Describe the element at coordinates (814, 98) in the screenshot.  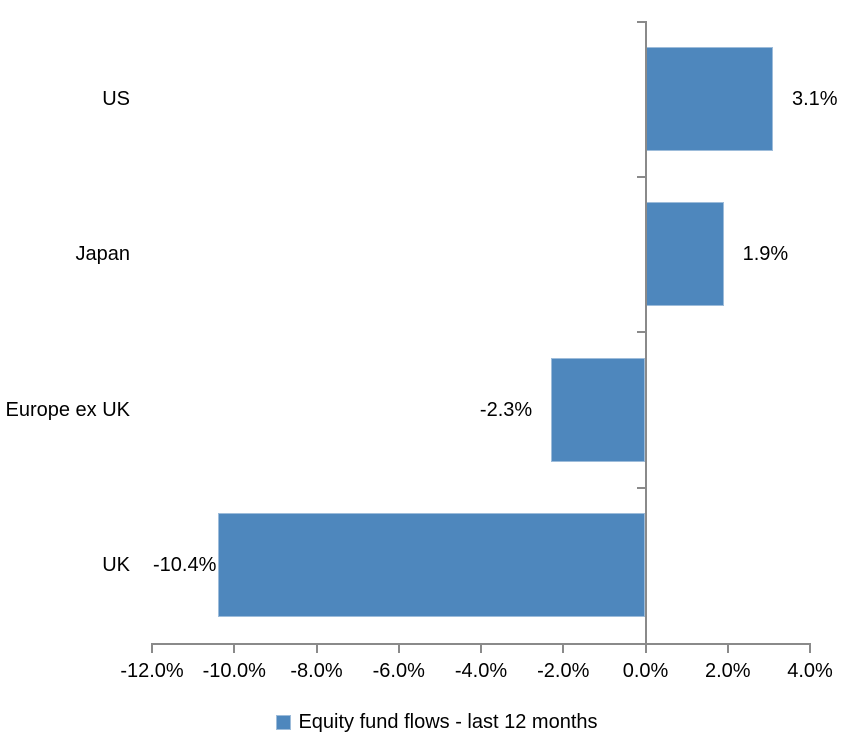
I see `value-label-us: 3.1%` at that location.